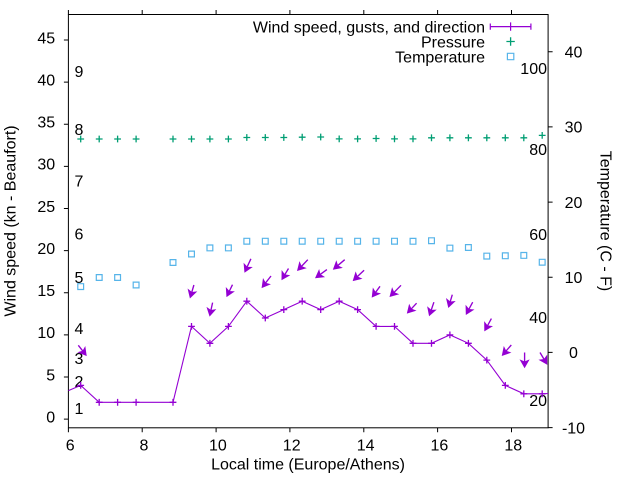 Image resolution: width=640 pixels, height=480 pixels. What do you see at coordinates (605, 221) in the screenshot?
I see `svg-text: Temperature (C - F)` at bounding box center [605, 221].